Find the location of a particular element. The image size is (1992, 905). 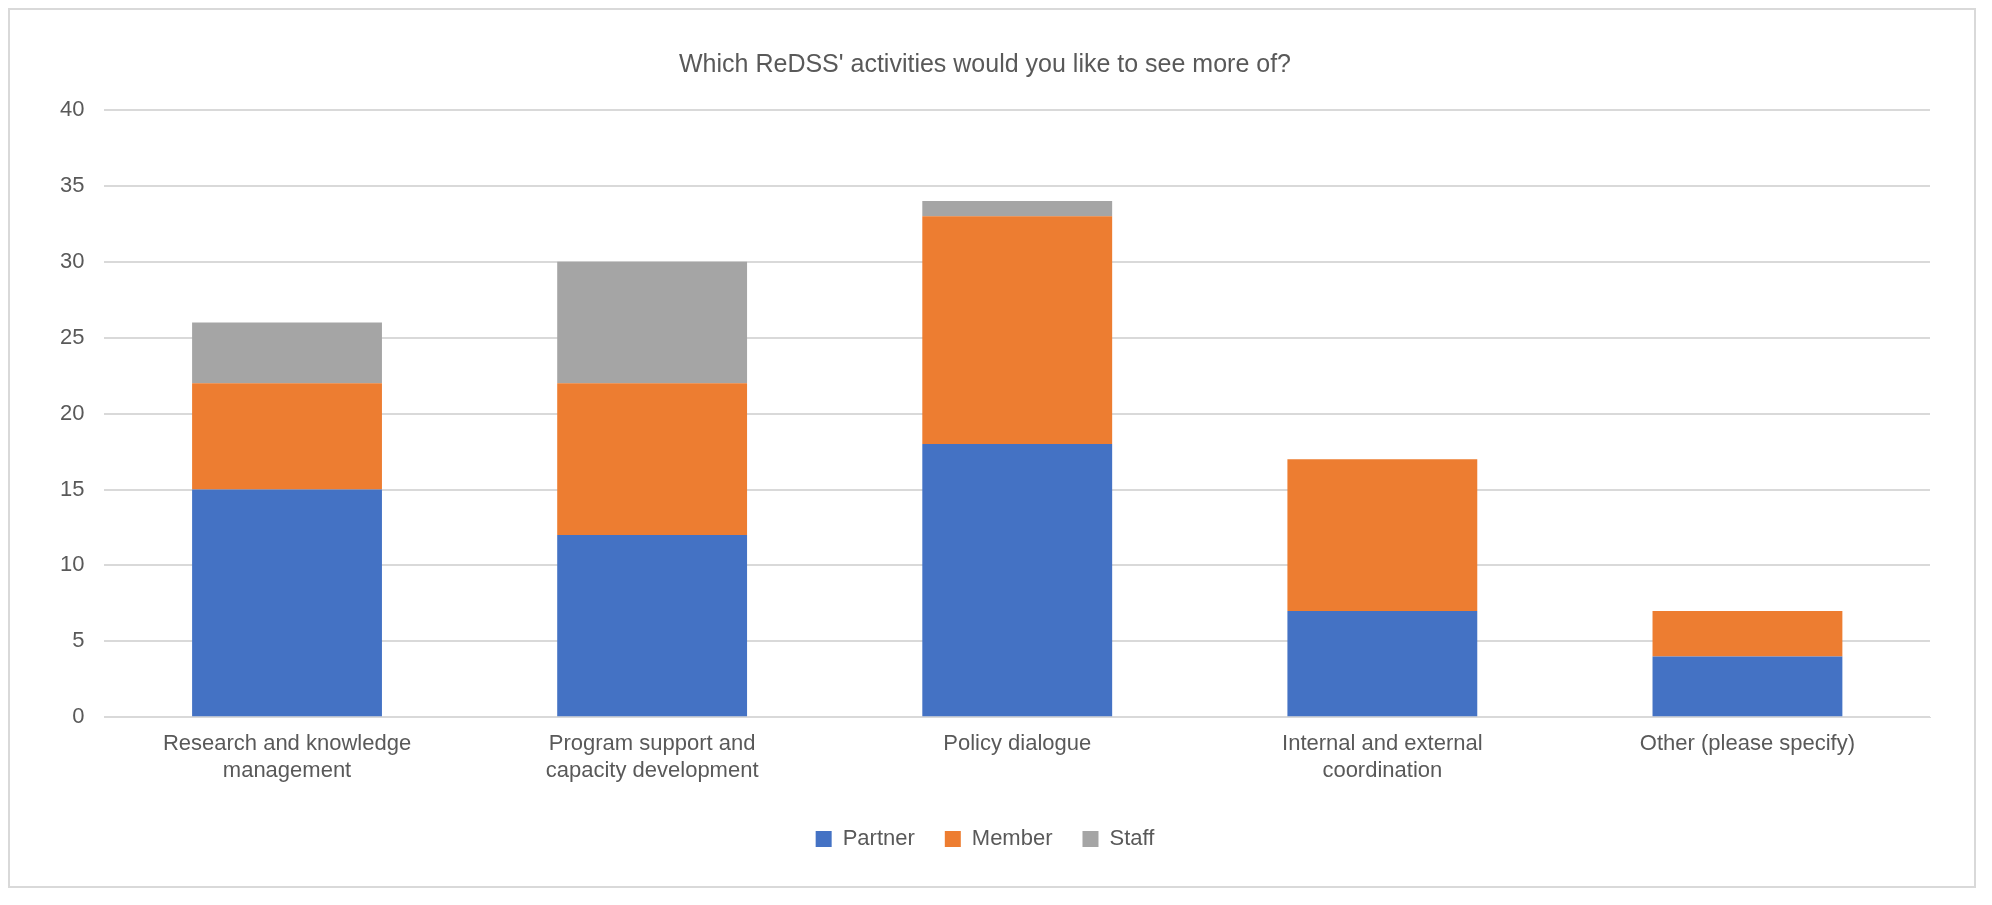

x-tick-label: Other (please specify) is located at coordinates (1747, 743).